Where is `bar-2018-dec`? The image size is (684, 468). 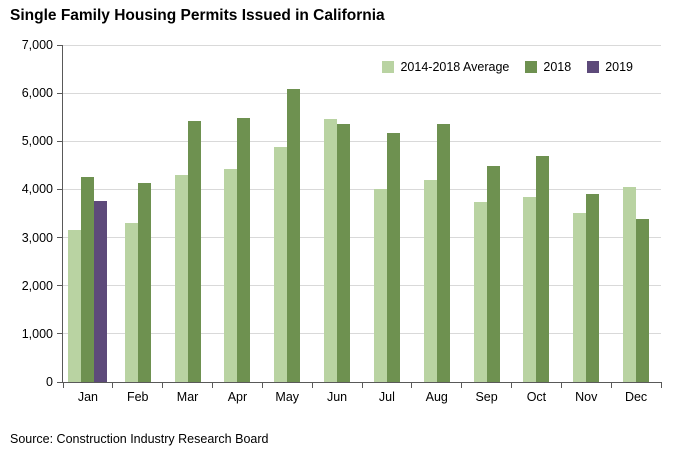
bar-2018-dec is located at coordinates (643, 300).